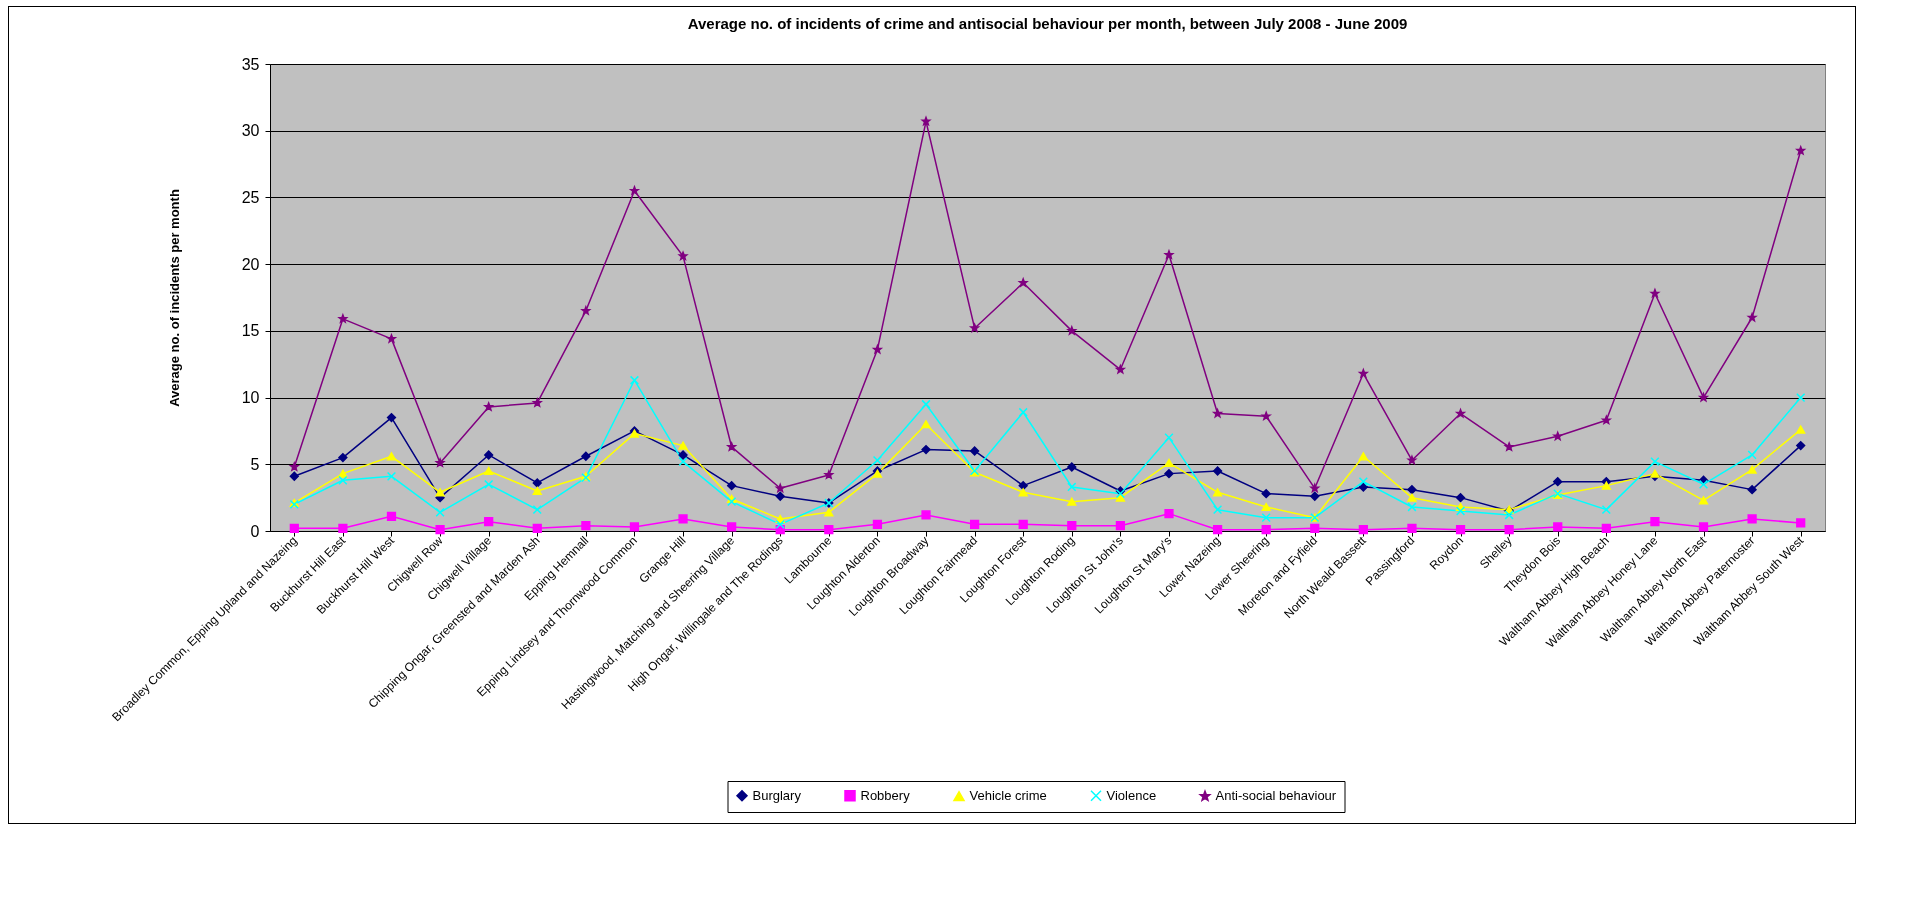 This screenshot has height=900, width=1912. I want to click on y-tick-label: 5, so click(255, 464).